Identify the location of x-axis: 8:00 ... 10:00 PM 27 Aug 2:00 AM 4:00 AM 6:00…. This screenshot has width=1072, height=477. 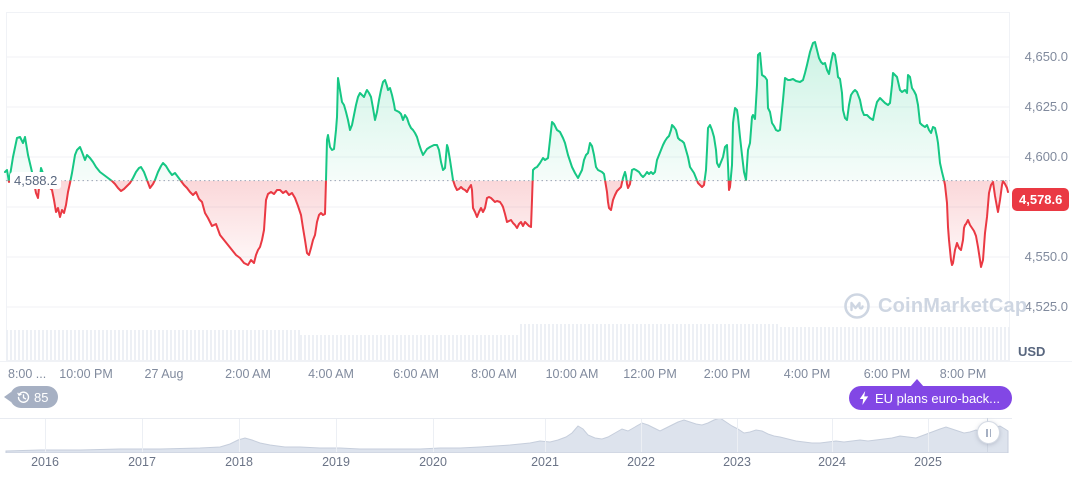
(536, 374).